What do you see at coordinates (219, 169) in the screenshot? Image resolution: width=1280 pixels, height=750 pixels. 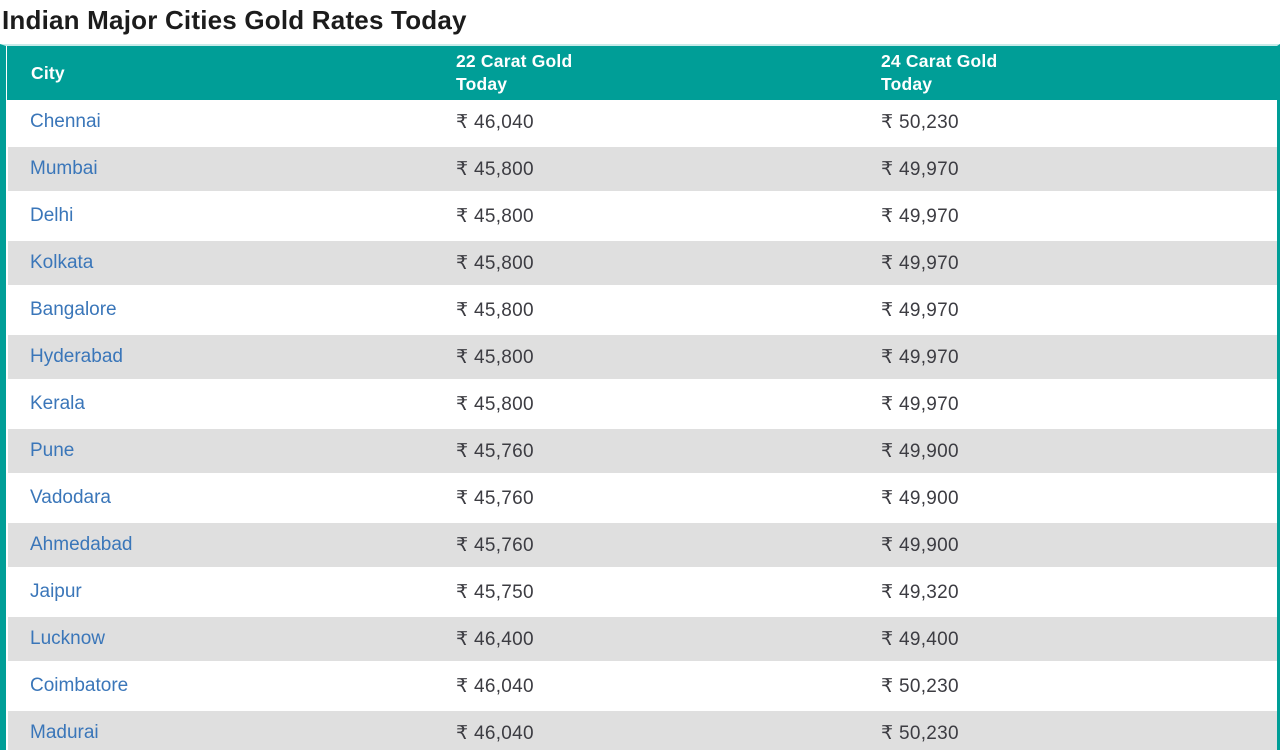 I see `city-cell: Mumbai` at bounding box center [219, 169].